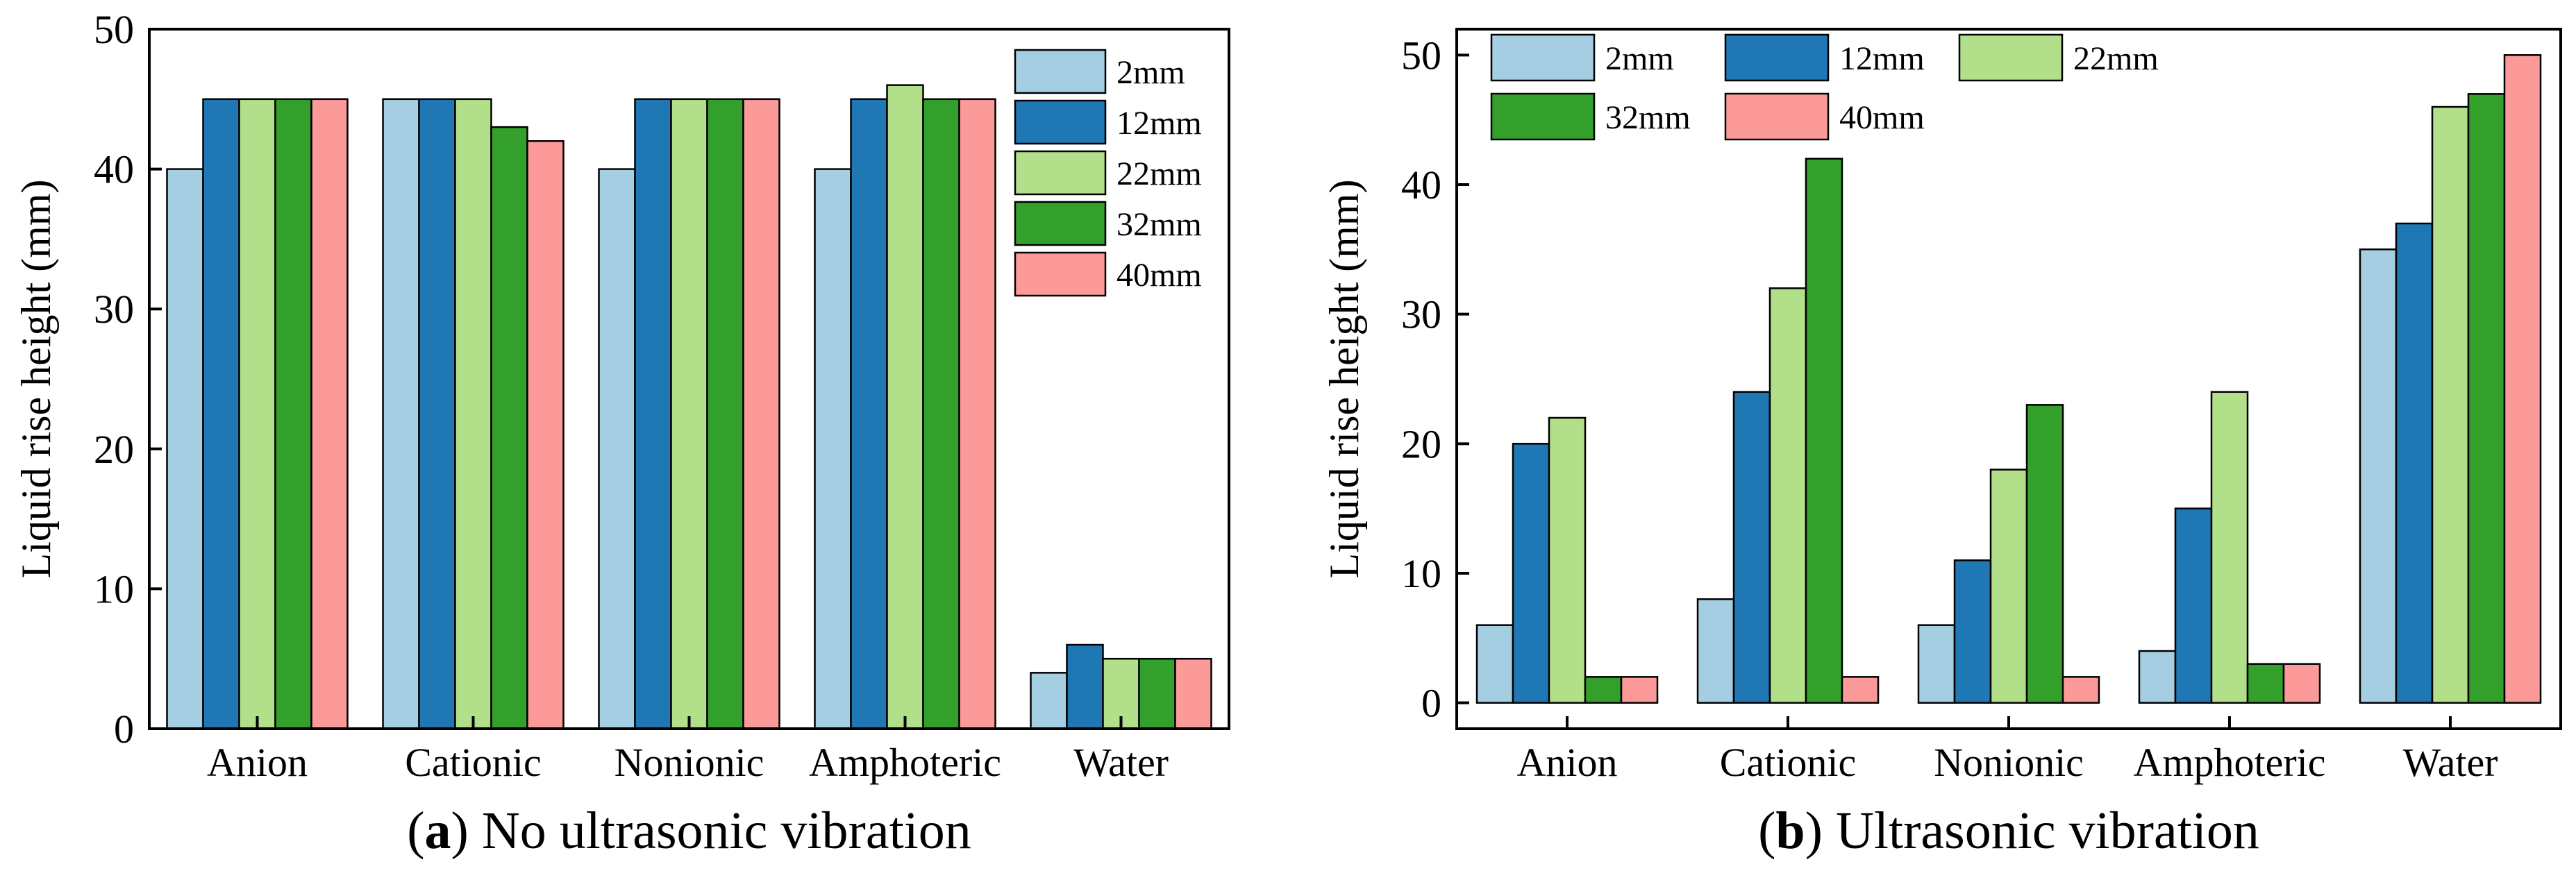  Describe the element at coordinates (438, 831) in the screenshot. I see `caption-letter: a` at that location.